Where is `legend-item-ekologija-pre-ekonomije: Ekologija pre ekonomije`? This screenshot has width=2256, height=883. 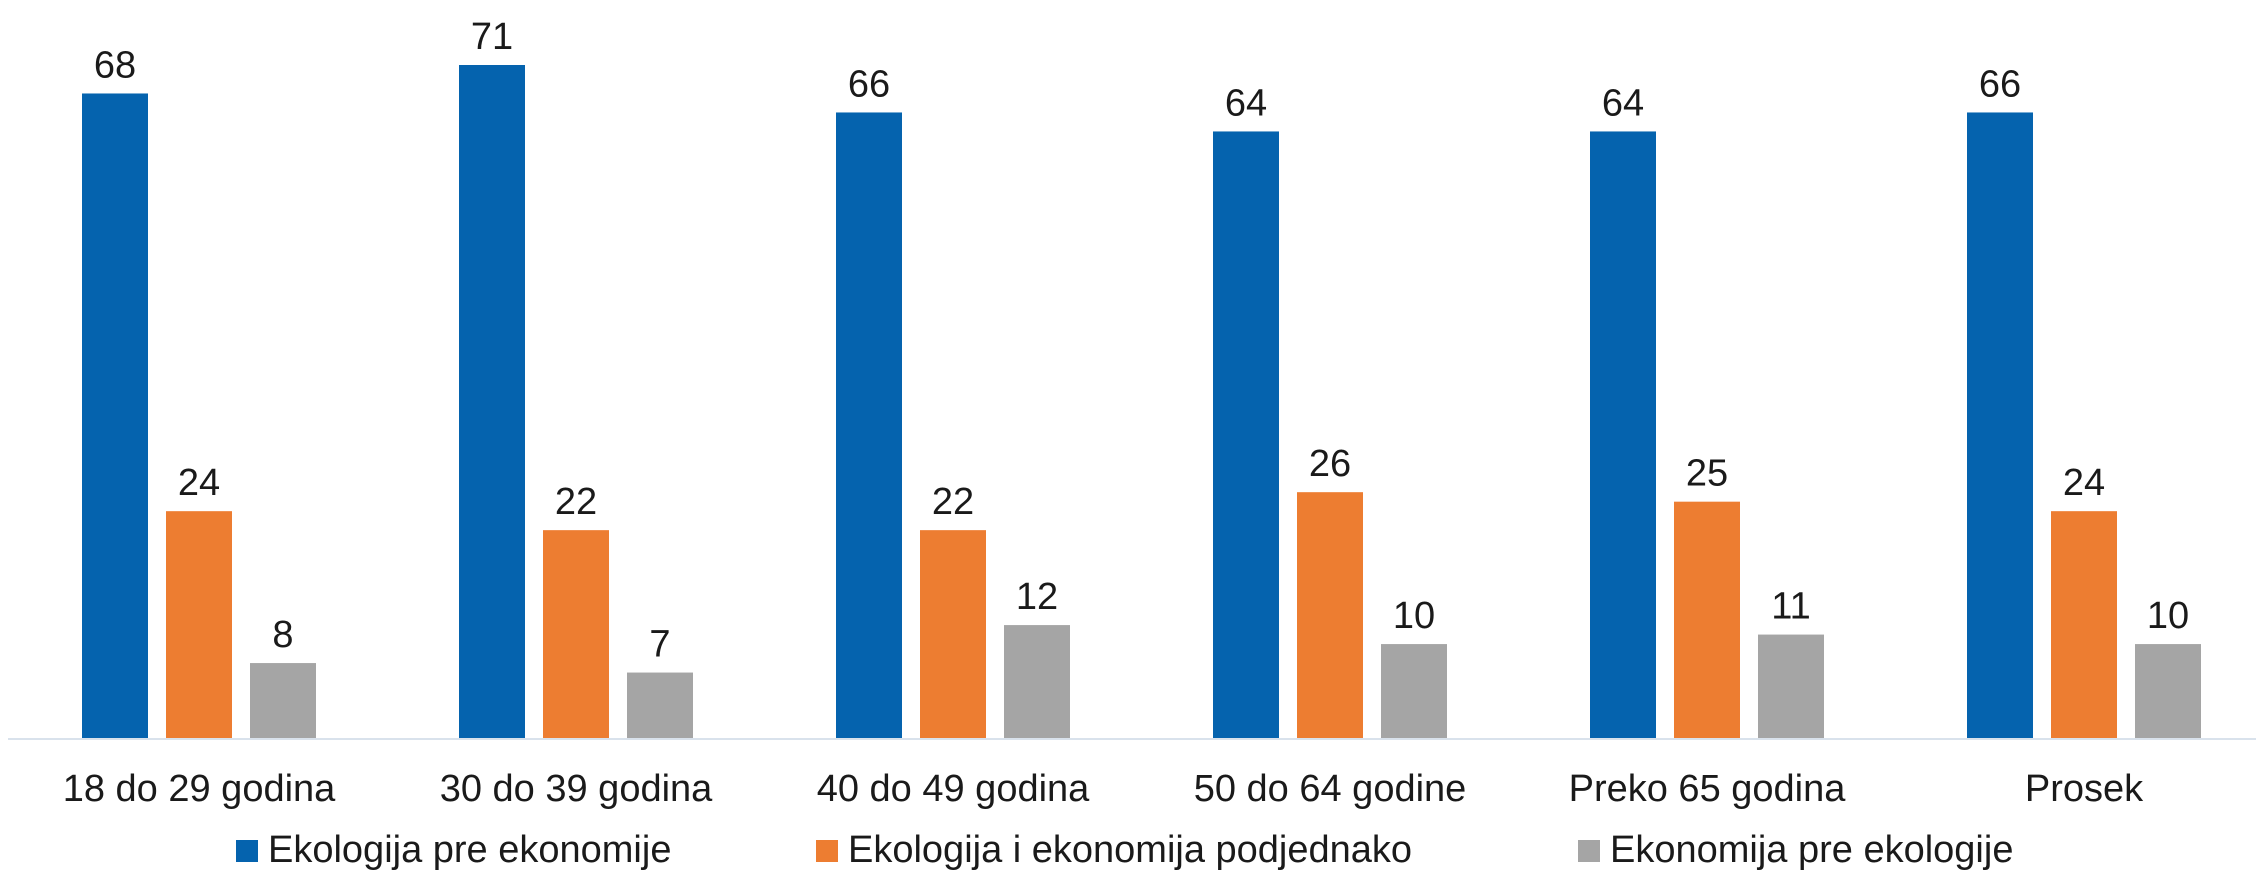
legend-item-ekologija-pre-ekonomije: Ekologija pre ekonomije is located at coordinates (453, 850).